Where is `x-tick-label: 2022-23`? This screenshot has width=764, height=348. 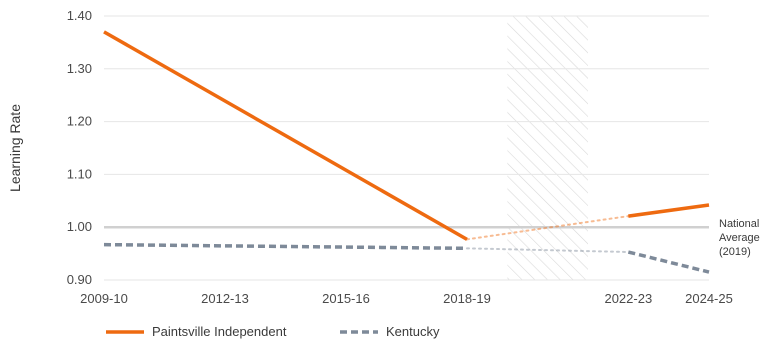 x-tick-label: 2022-23 is located at coordinates (628, 298).